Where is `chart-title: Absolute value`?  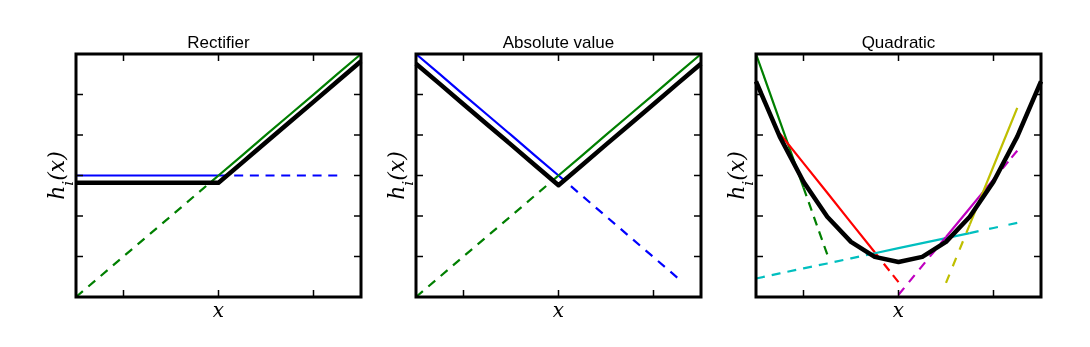 chart-title: Absolute value is located at coordinates (558, 42).